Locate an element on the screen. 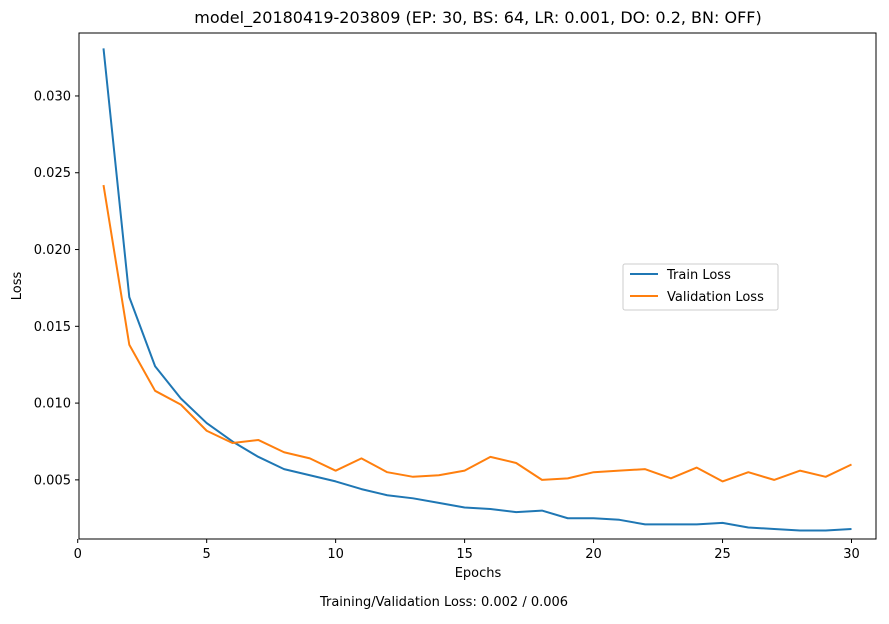  x-tick-label: 30 is located at coordinates (851, 554).